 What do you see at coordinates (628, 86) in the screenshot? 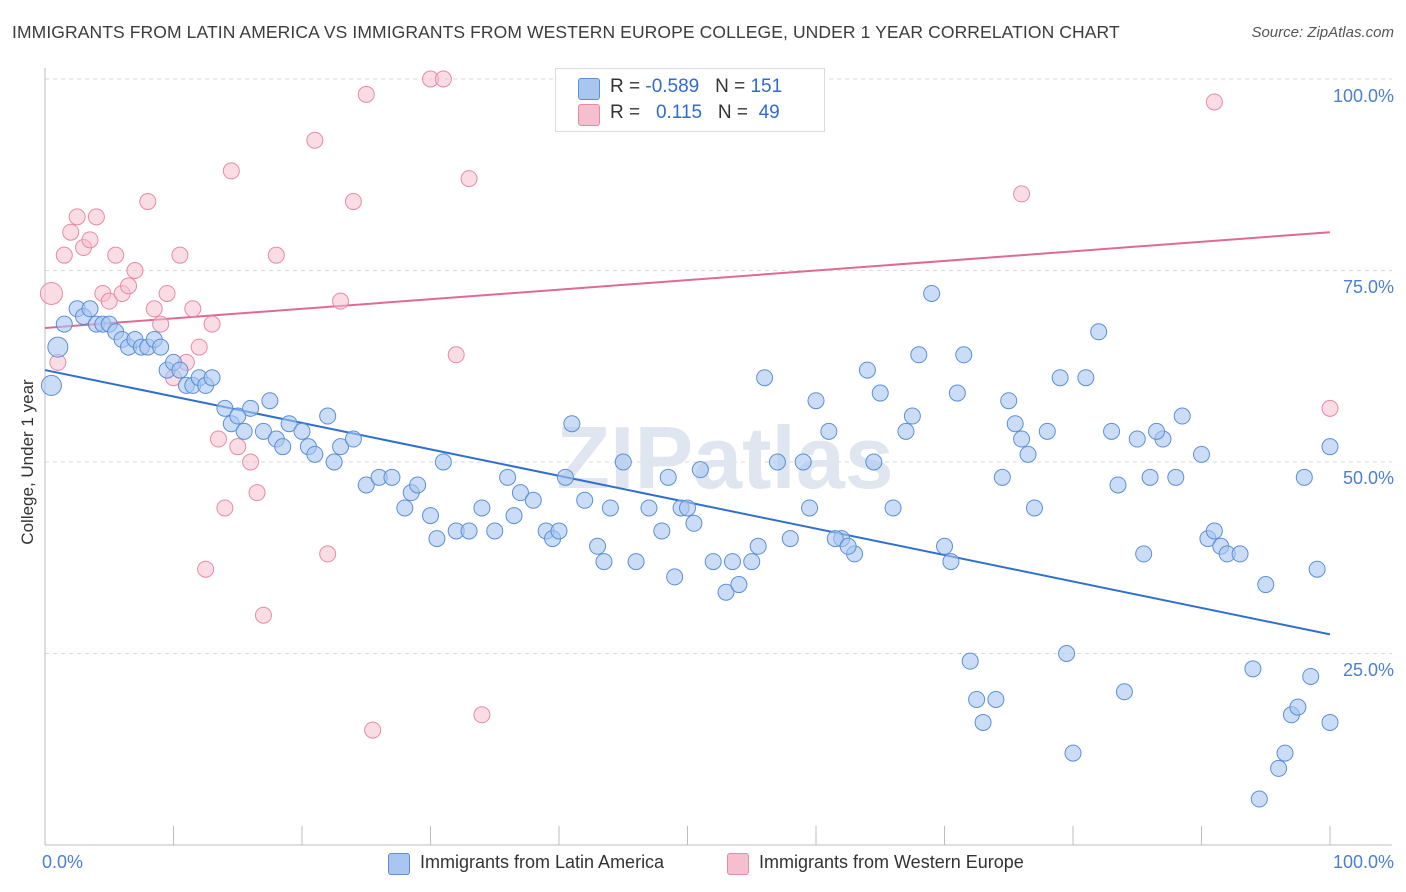
I see `legend-r-label: R =` at bounding box center [628, 86].